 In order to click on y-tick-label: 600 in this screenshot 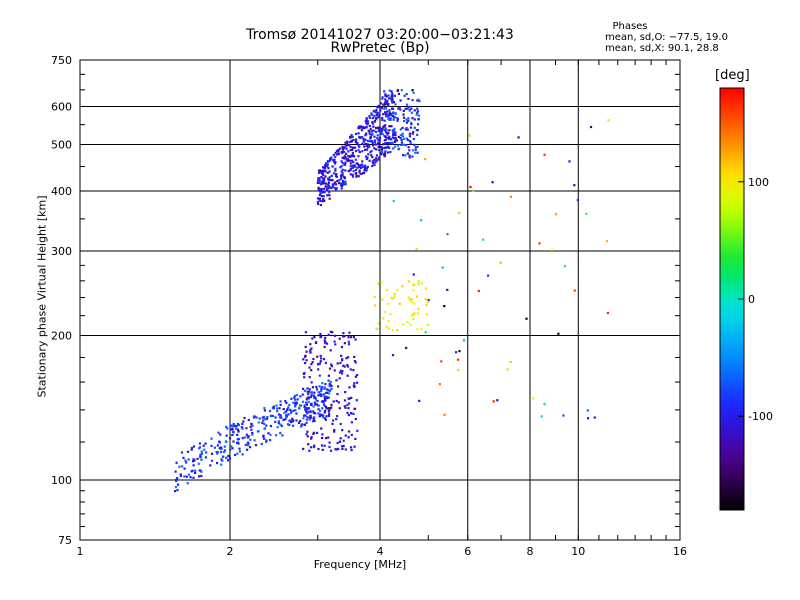, I will do `click(61, 107)`.